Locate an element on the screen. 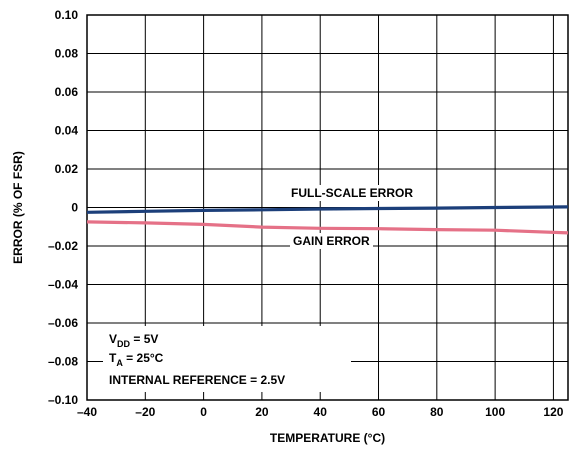  x-tick-label: –40 is located at coordinates (87, 412).